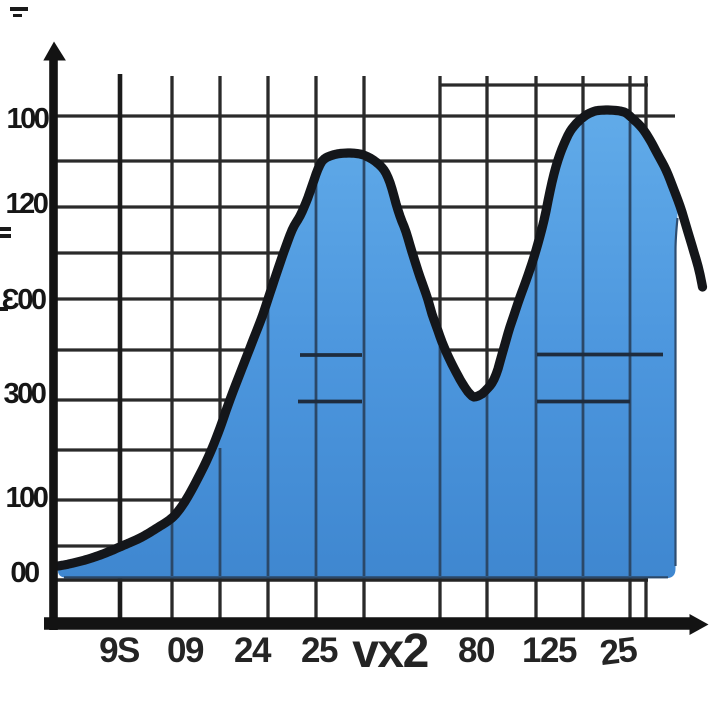  What do you see at coordinates (253, 650) in the screenshot?
I see `svg-text: 24` at bounding box center [253, 650].